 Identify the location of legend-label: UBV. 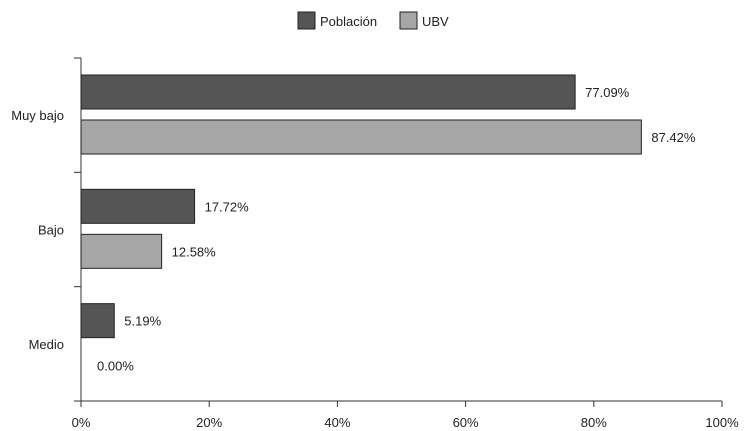
(435, 21).